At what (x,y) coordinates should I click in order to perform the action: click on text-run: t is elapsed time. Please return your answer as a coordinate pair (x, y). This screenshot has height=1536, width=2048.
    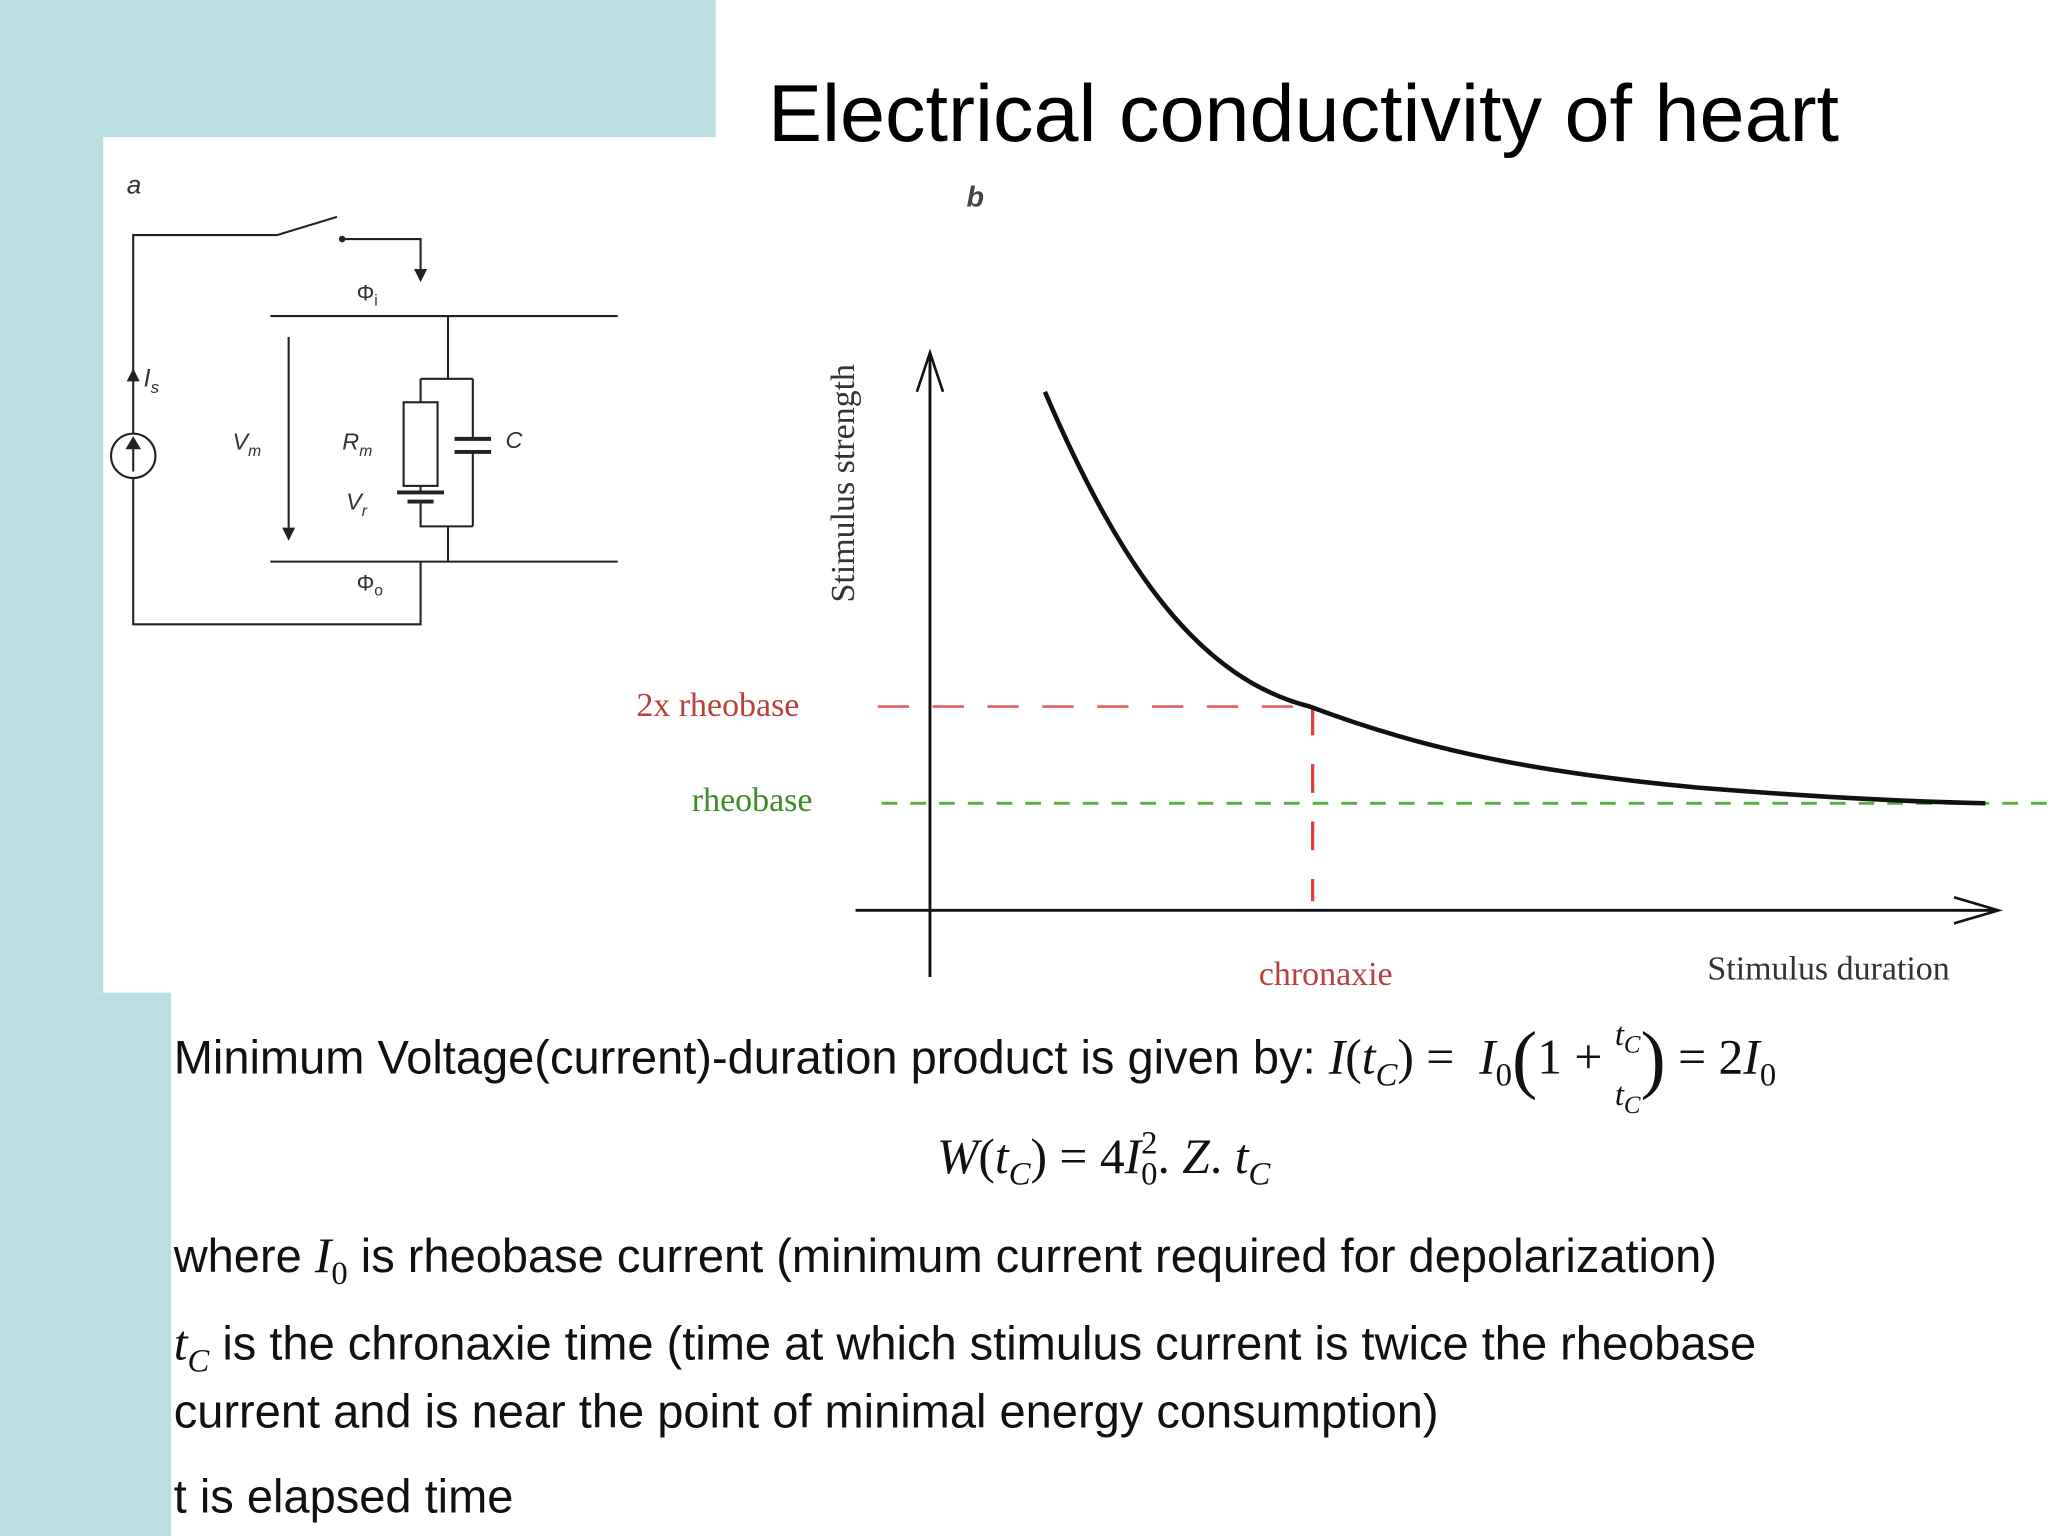
    Looking at the image, I should click on (344, 1495).